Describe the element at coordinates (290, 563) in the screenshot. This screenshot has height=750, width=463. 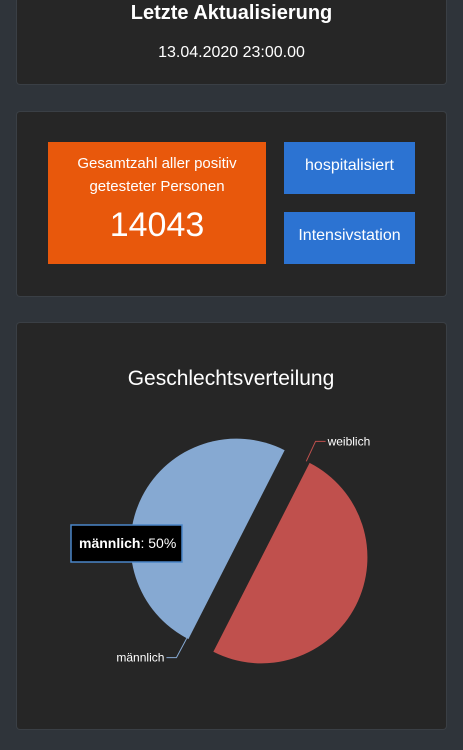
I see `pie-slice-female` at that location.